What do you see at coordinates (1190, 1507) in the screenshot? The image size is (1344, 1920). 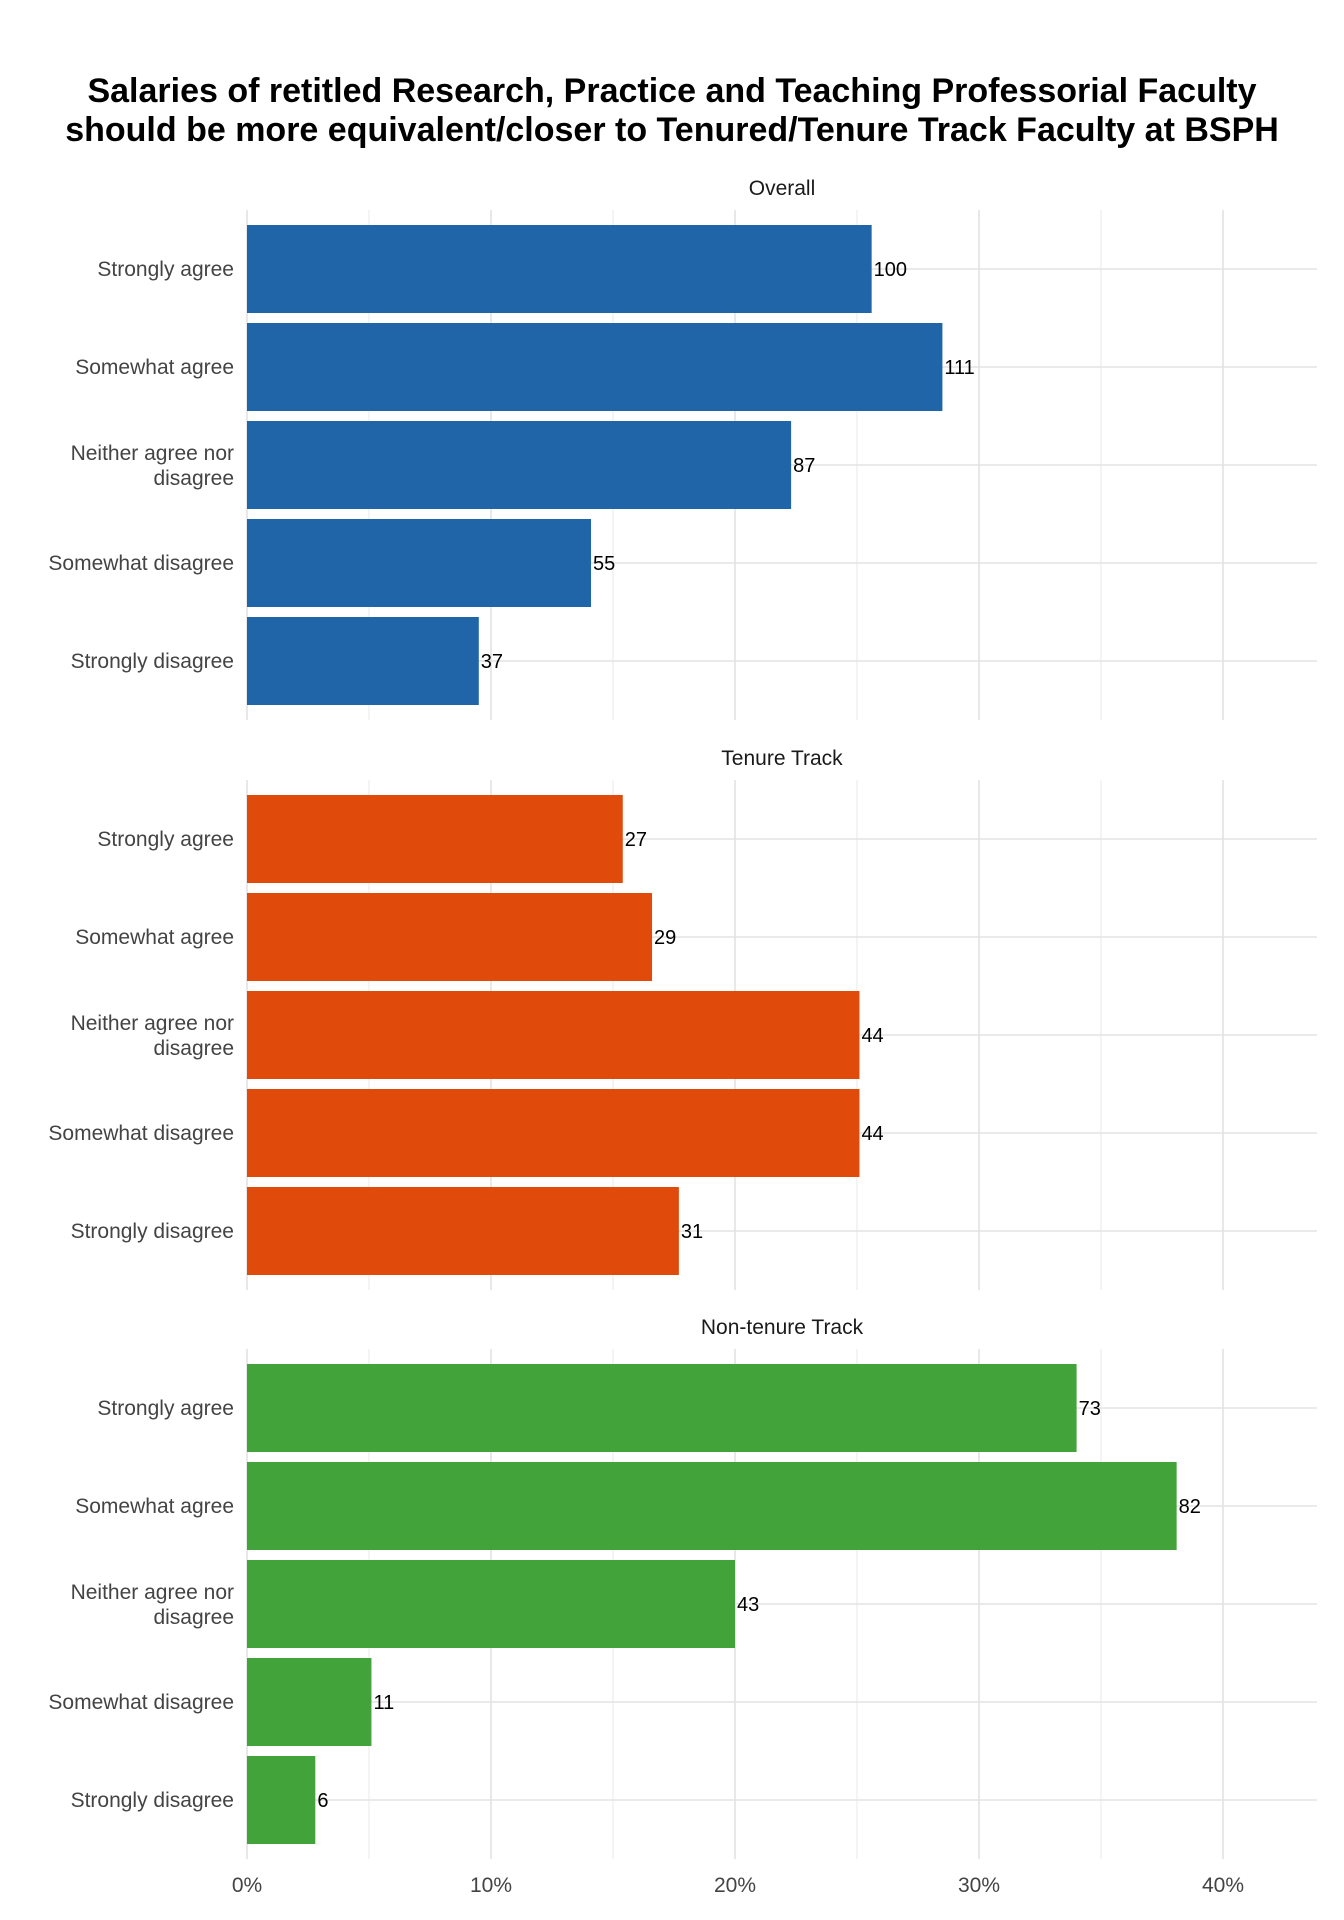 I see `data-label-non-tenure-track: 82` at bounding box center [1190, 1507].